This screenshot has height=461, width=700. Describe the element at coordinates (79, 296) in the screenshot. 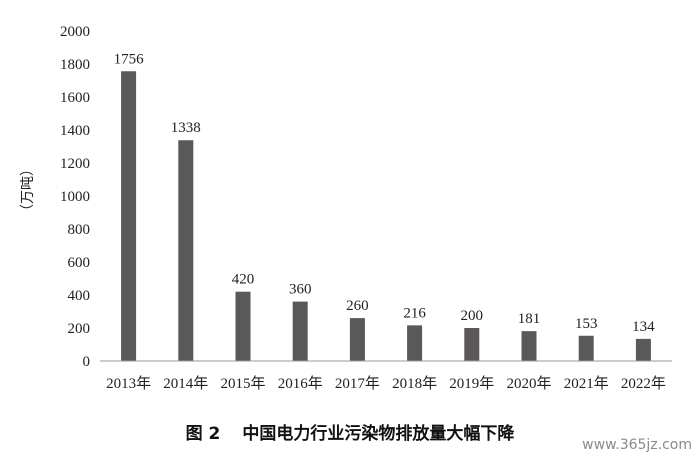

I see `y-tick-label: 400` at that location.